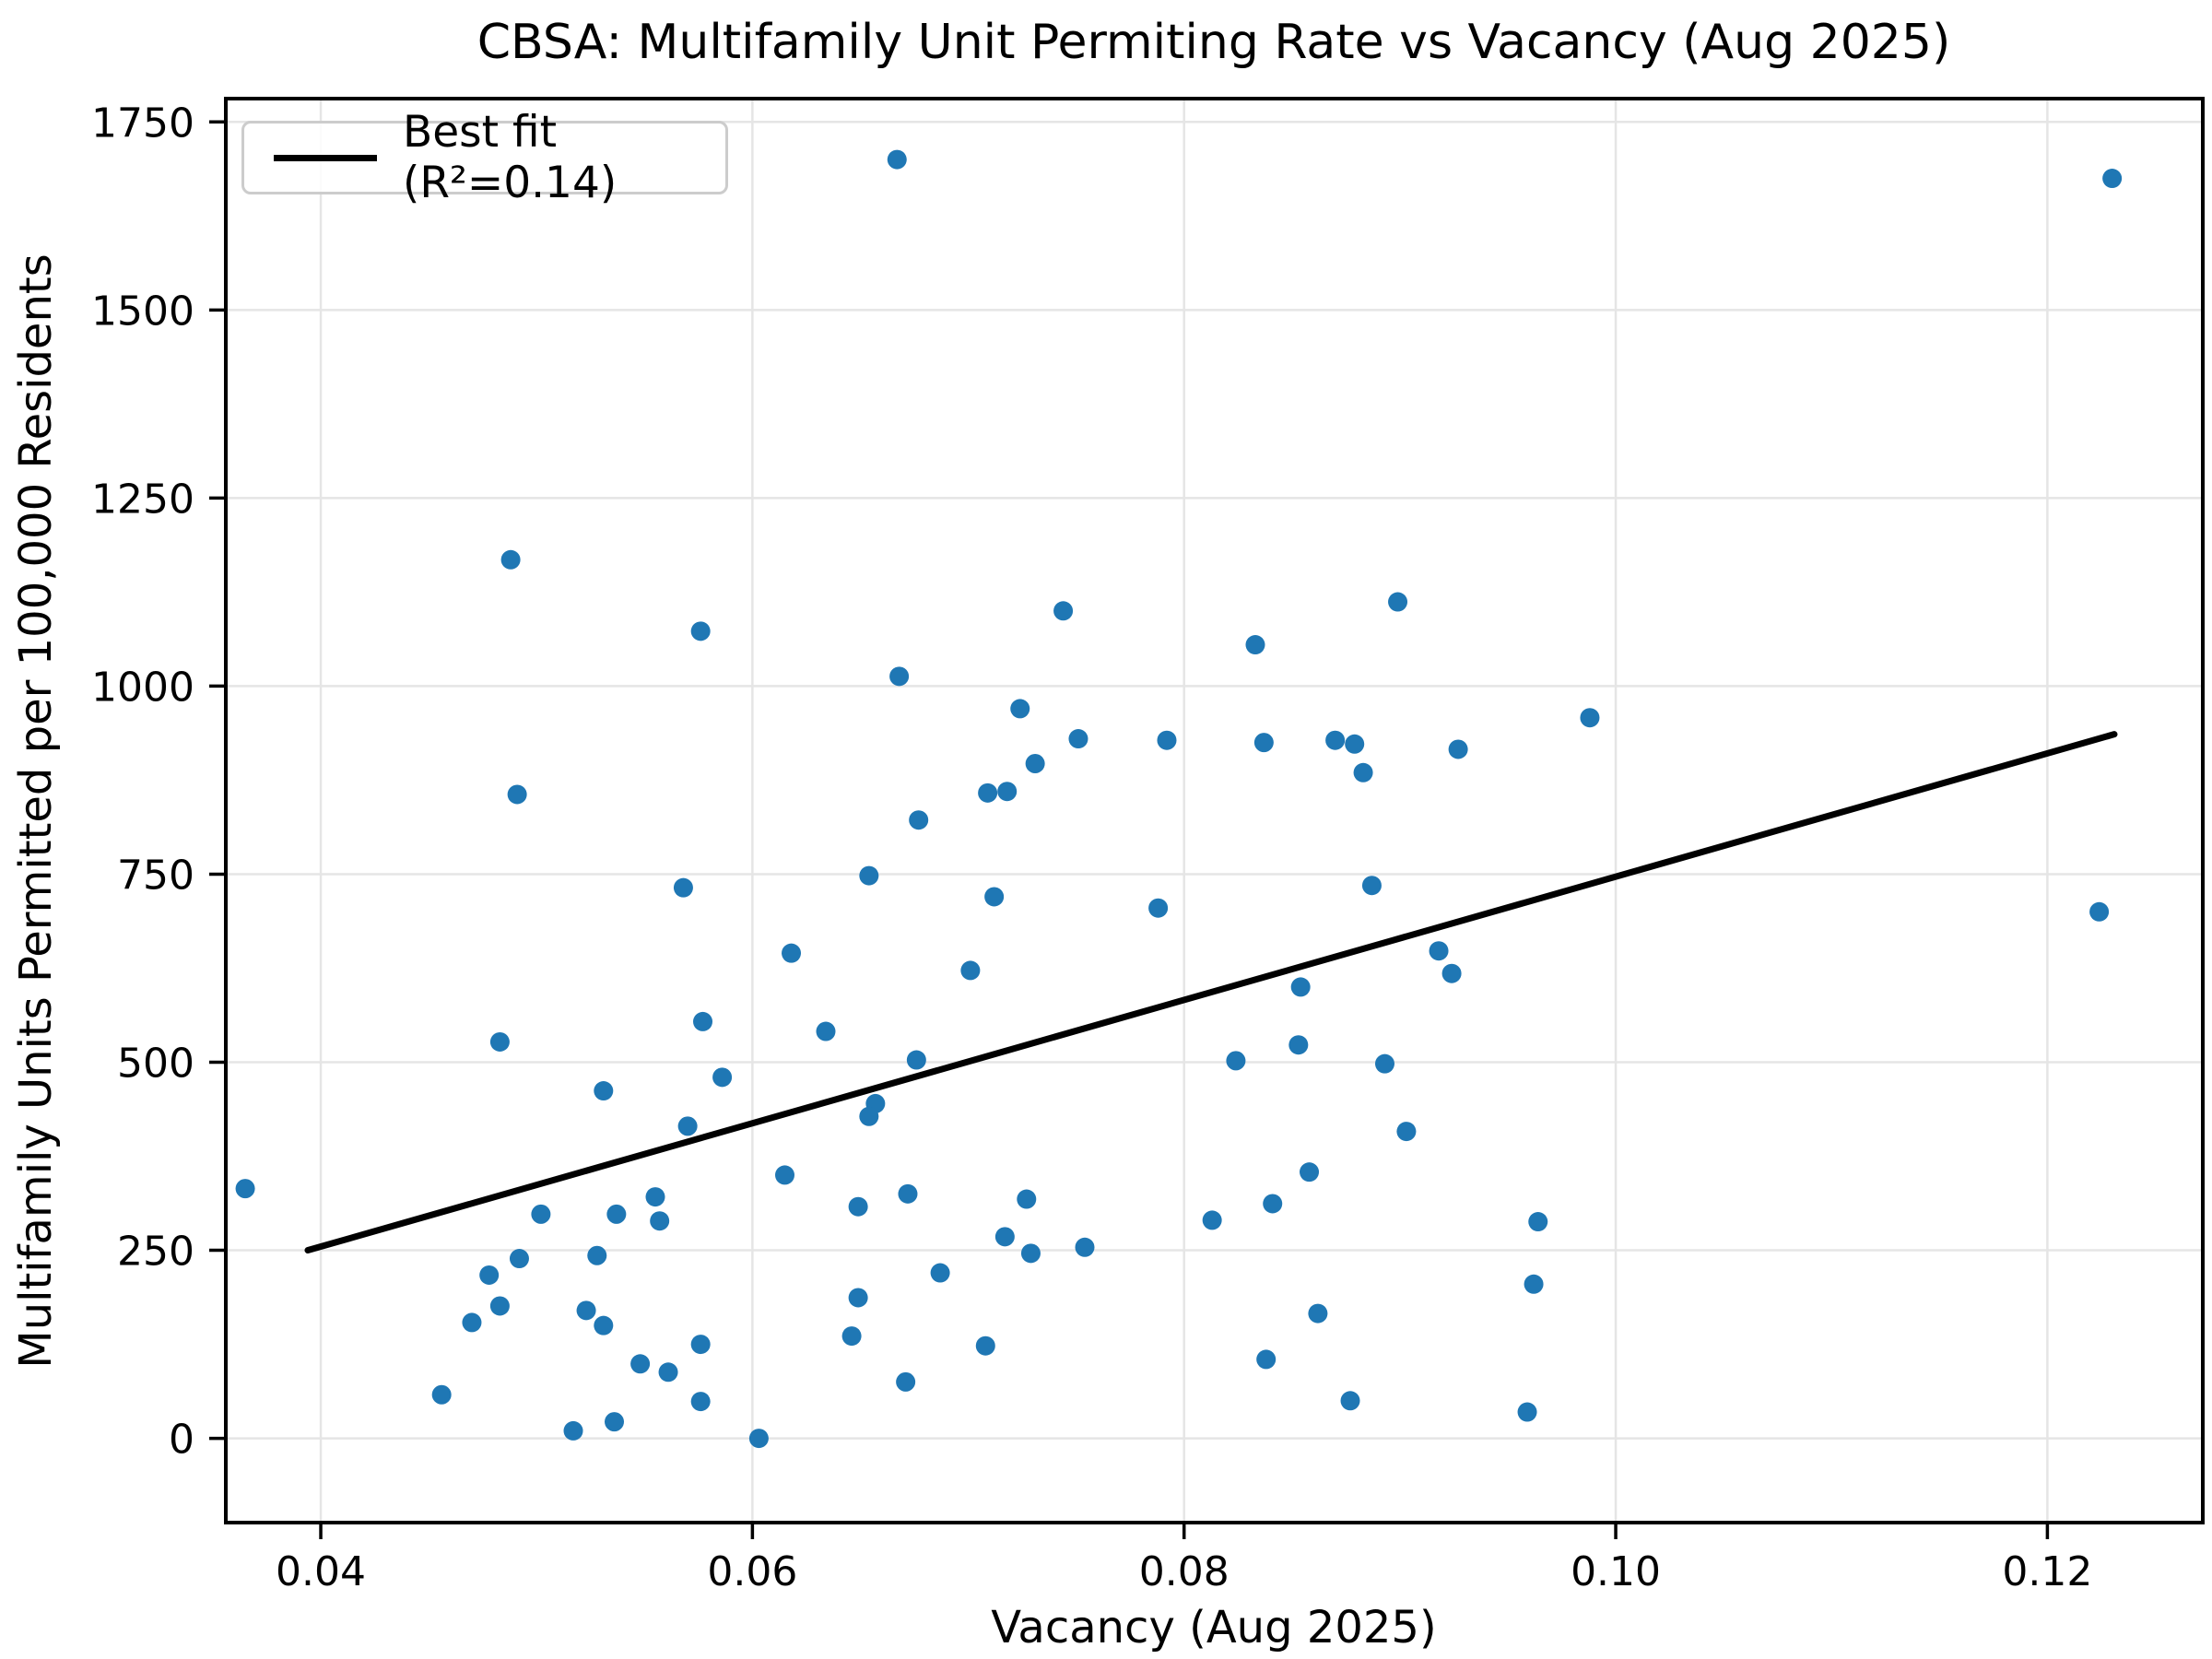 This screenshot has width=2212, height=1659. I want to click on y-tick-label: 1250, so click(142, 499).